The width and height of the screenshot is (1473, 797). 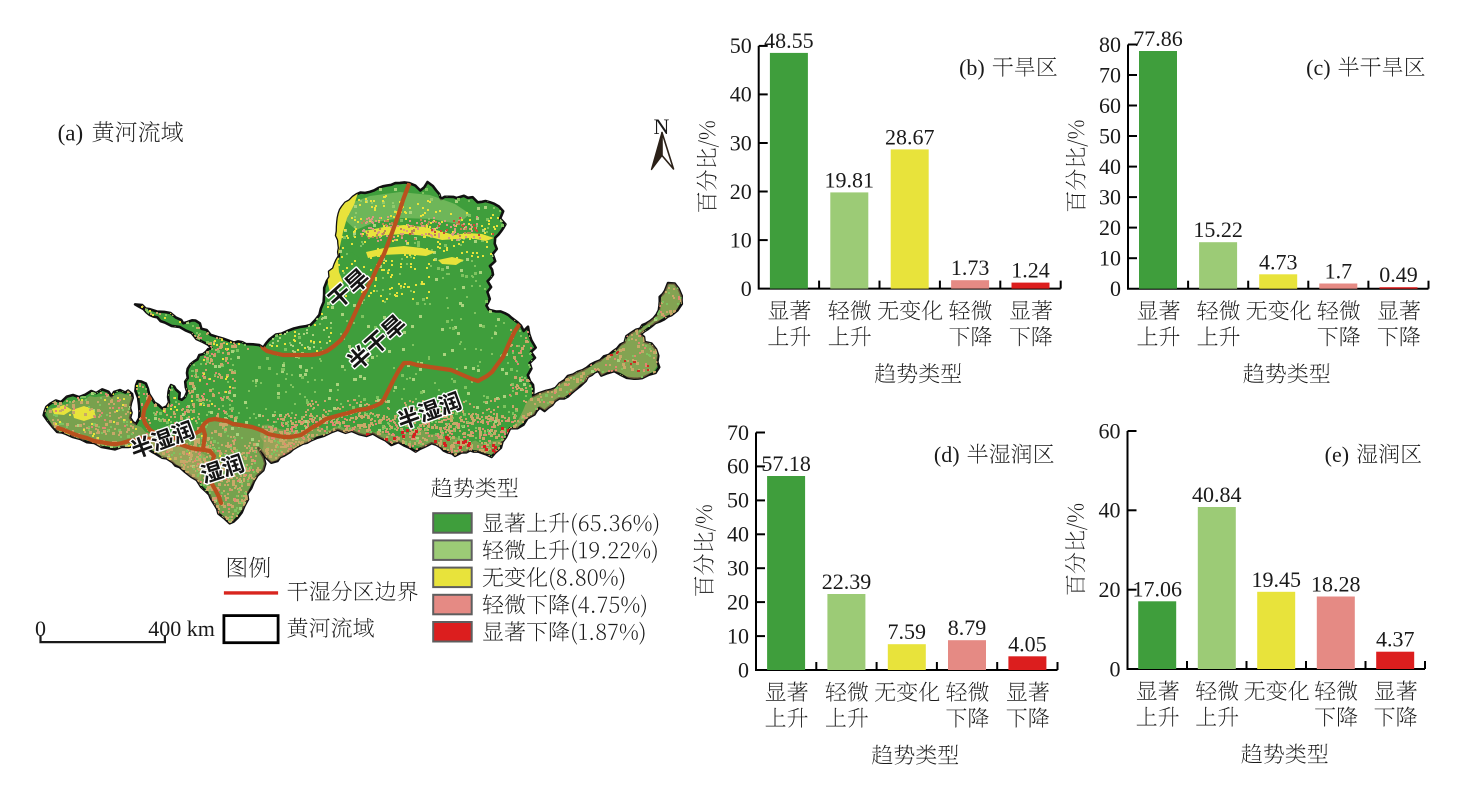 I want to click on svg-text: 4.37, so click(x=1395, y=639).